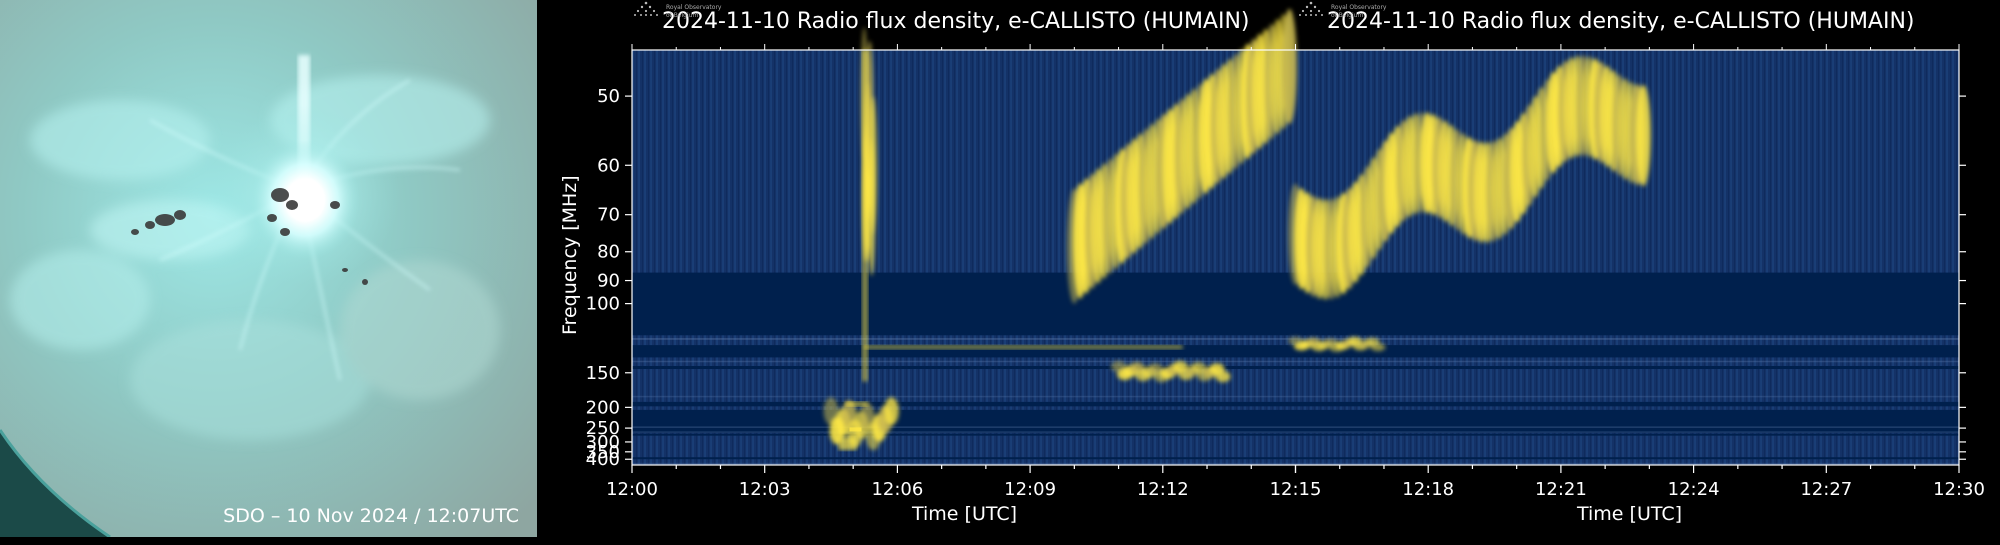 Image resolution: width=2000 pixels, height=545 pixels. Describe the element at coordinates (608, 215) in the screenshot. I see `y-tick-label: 70` at that location.